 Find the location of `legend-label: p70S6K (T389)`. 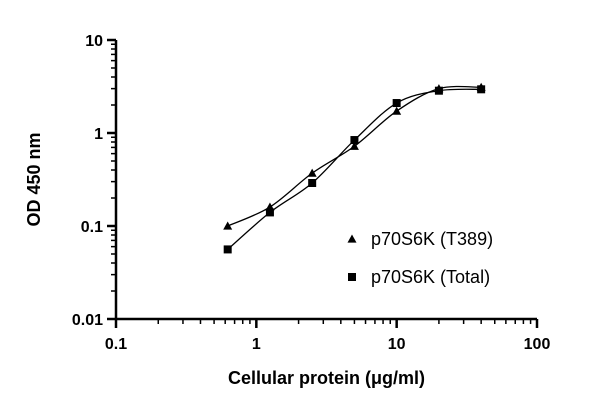

legend-label: p70S6K (T389) is located at coordinates (432, 239).